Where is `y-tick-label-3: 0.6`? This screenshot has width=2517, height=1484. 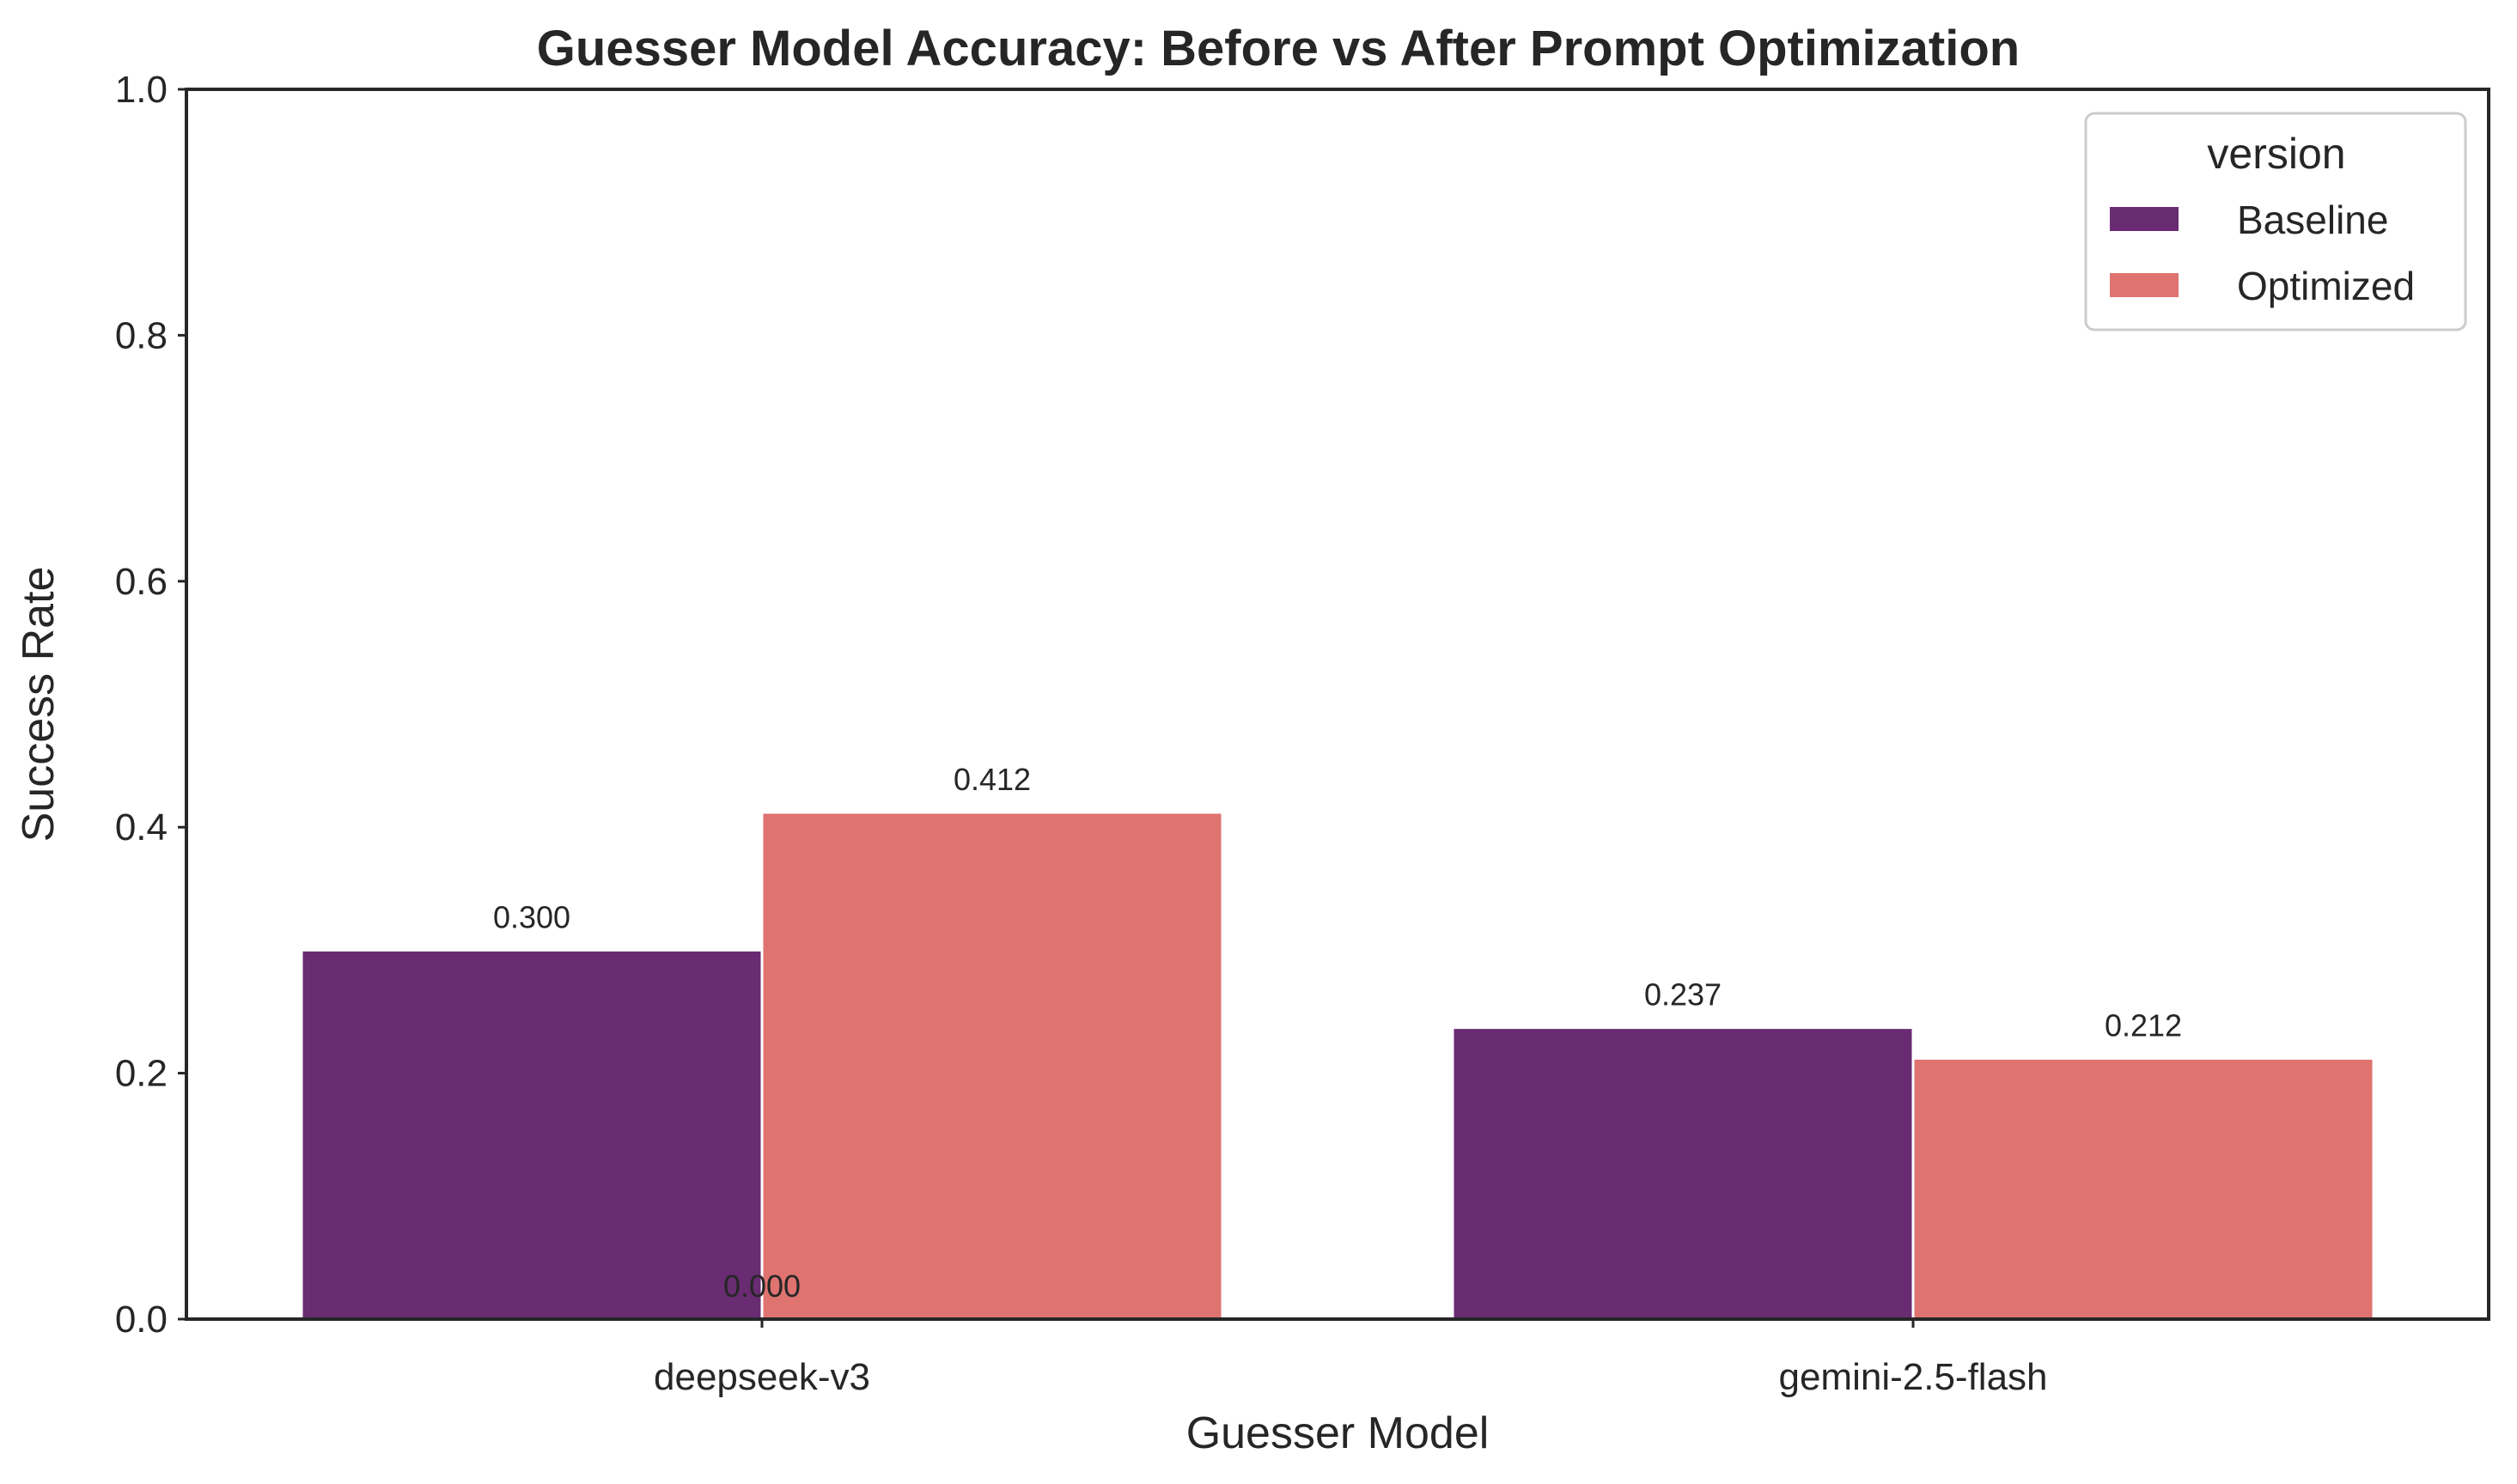
y-tick-label-3: 0.6 is located at coordinates (141, 582).